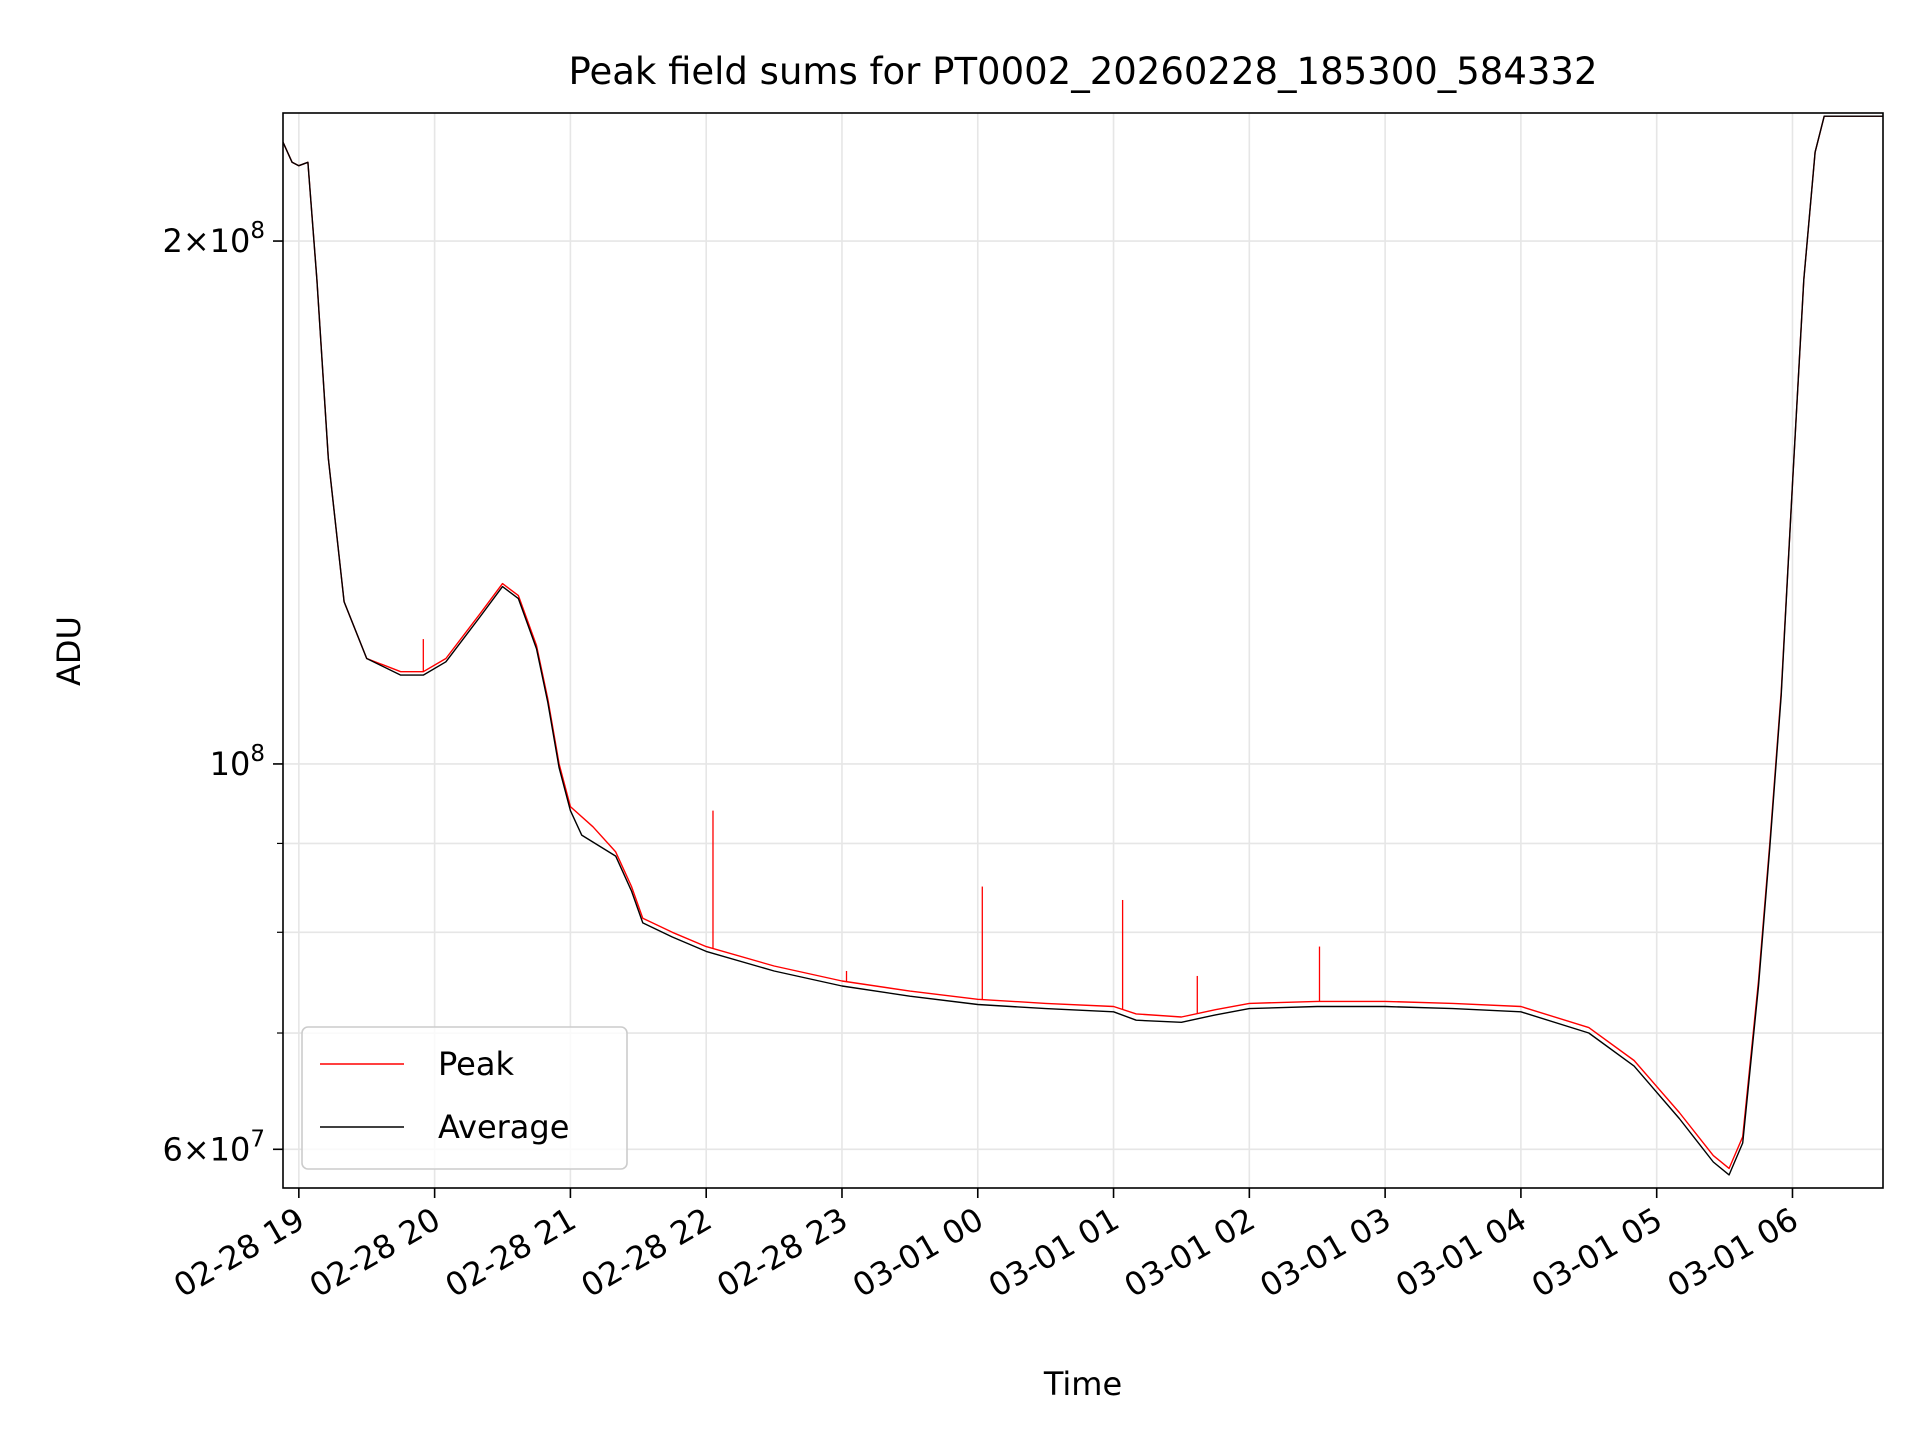  Describe the element at coordinates (213, 1147) in the screenshot. I see `y-tick-label: 6×107` at that location.